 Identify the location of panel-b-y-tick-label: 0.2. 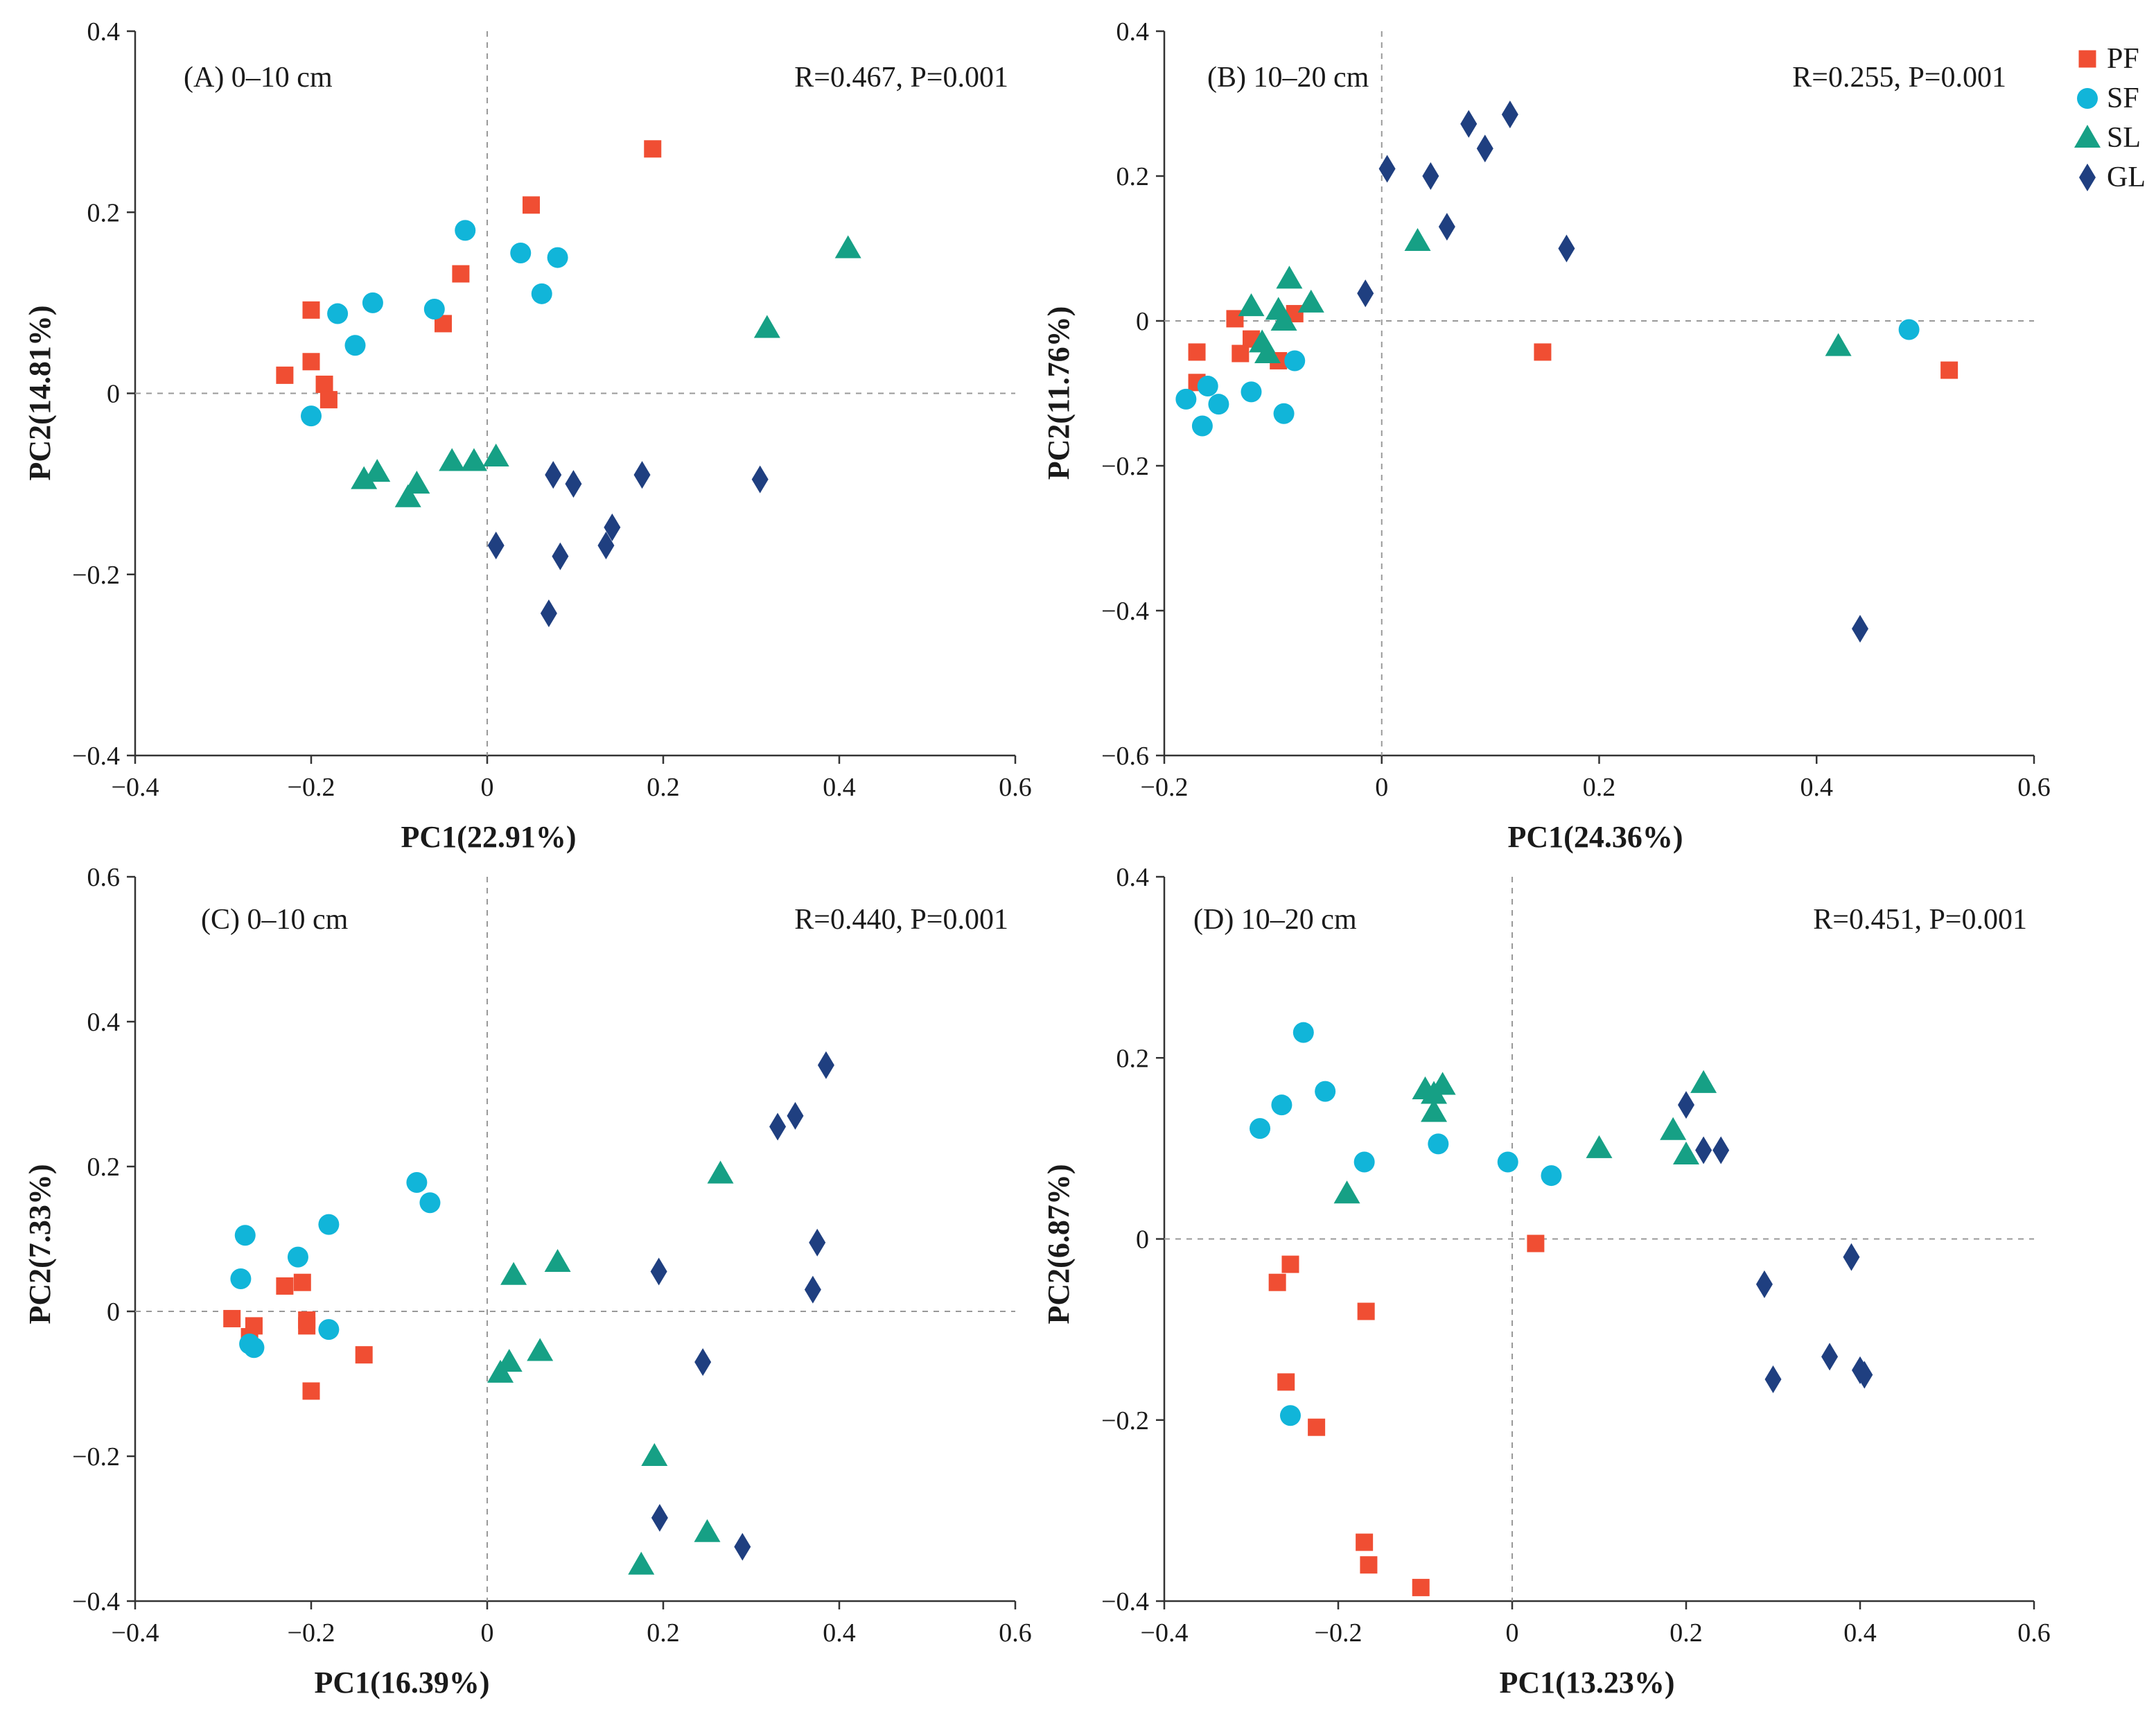
(1133, 176).